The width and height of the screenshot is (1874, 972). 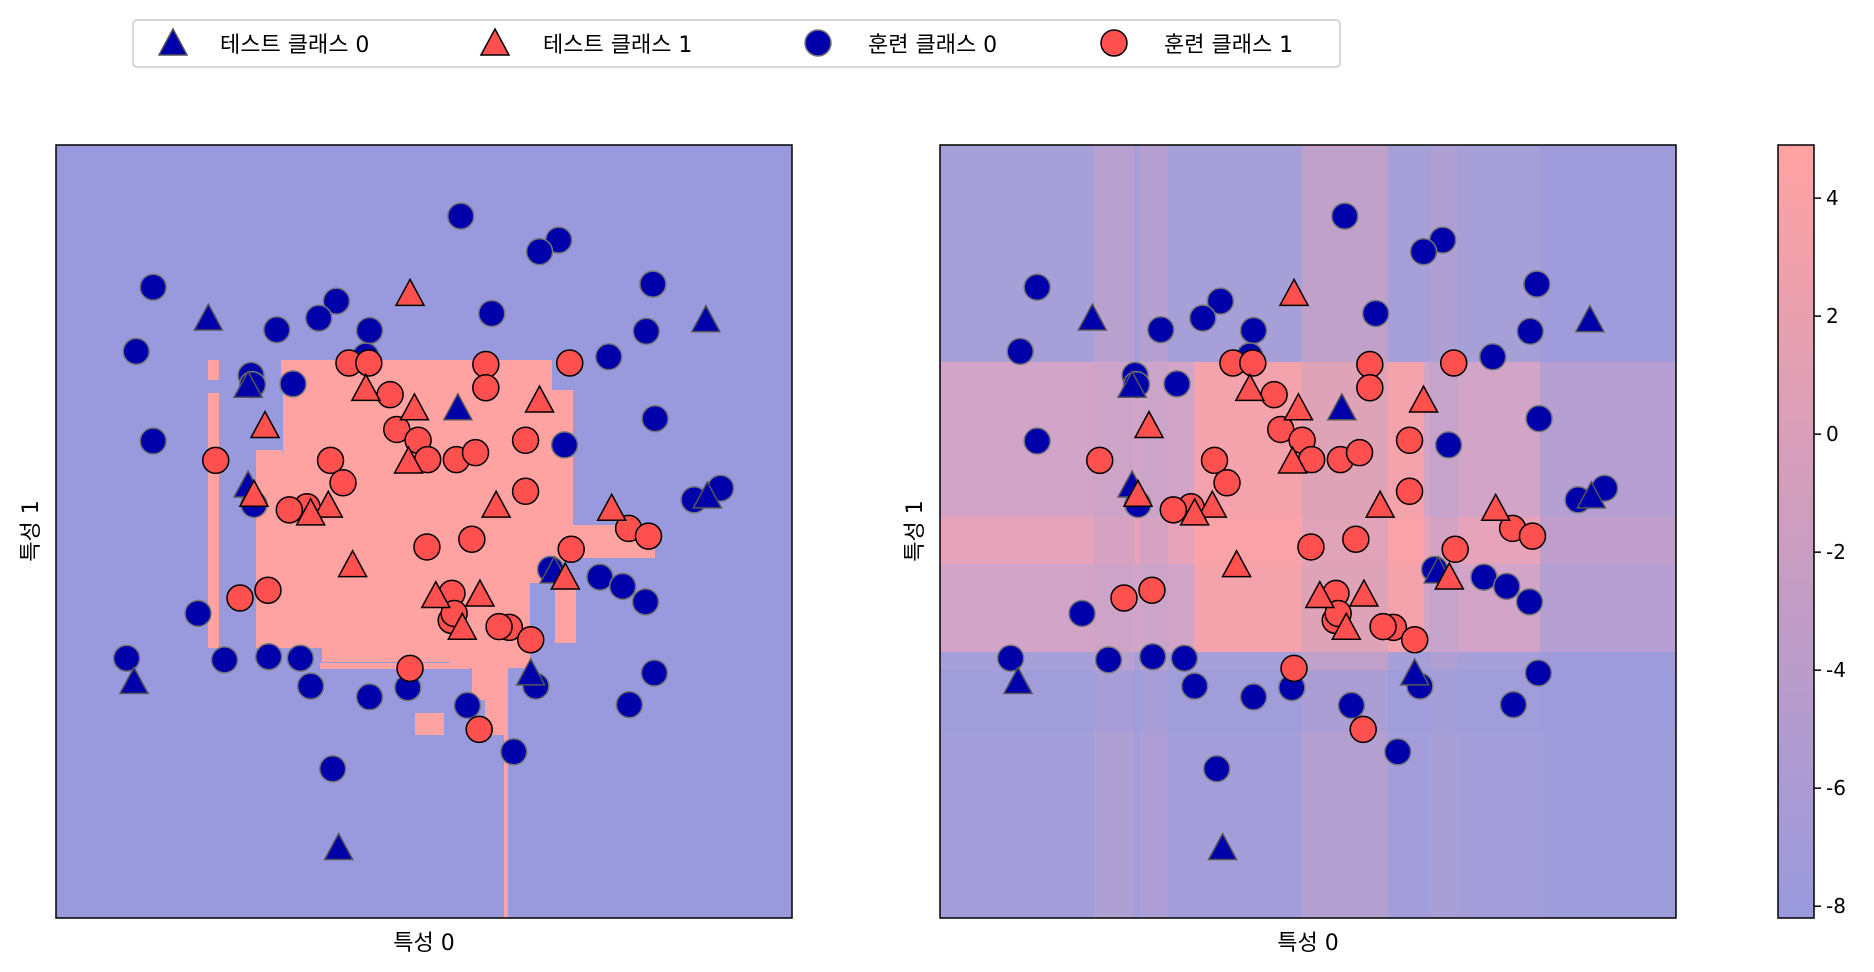 What do you see at coordinates (31, 530) in the screenshot?
I see `left-ylabel: 특성 1` at bounding box center [31, 530].